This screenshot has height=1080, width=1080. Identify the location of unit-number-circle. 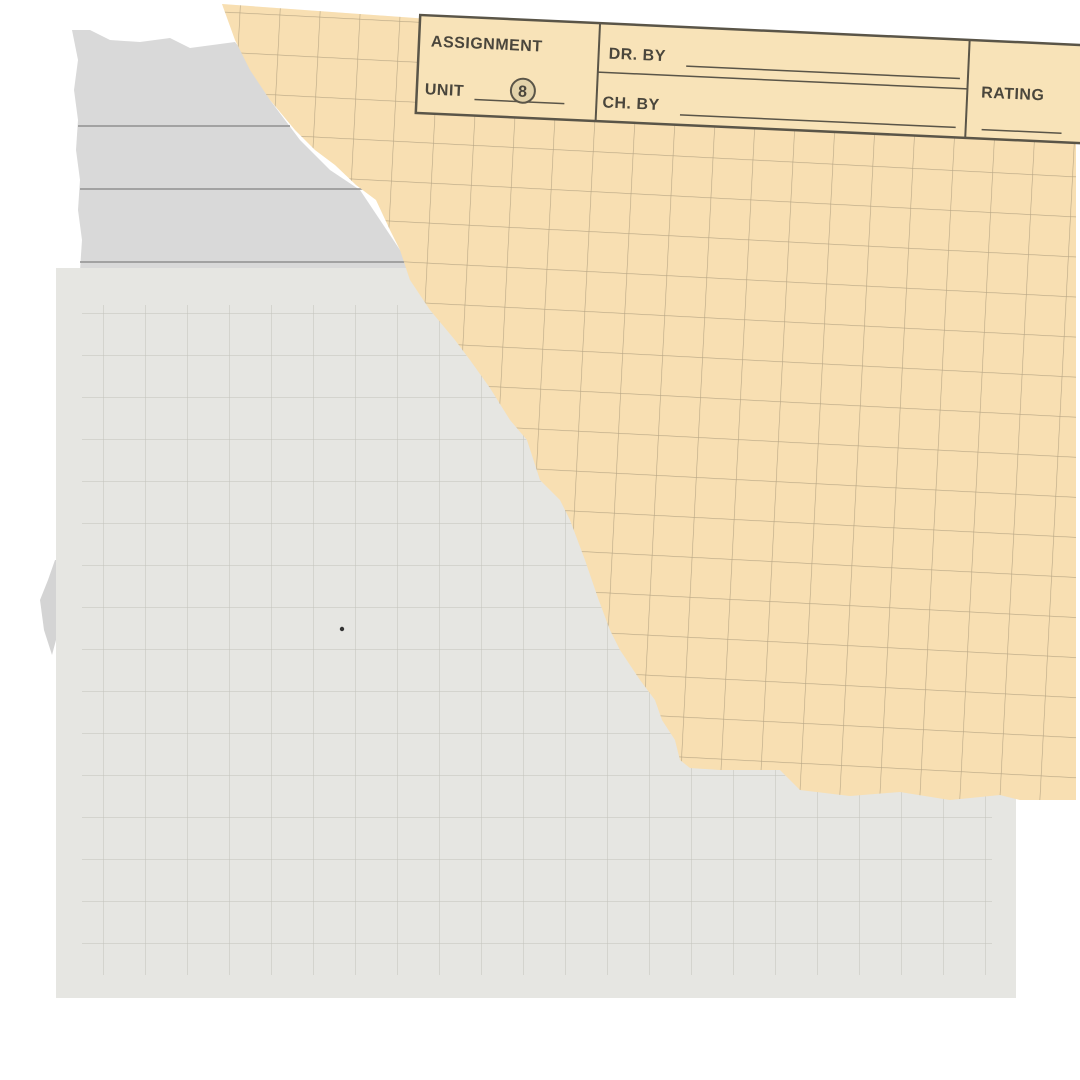
(522, 90).